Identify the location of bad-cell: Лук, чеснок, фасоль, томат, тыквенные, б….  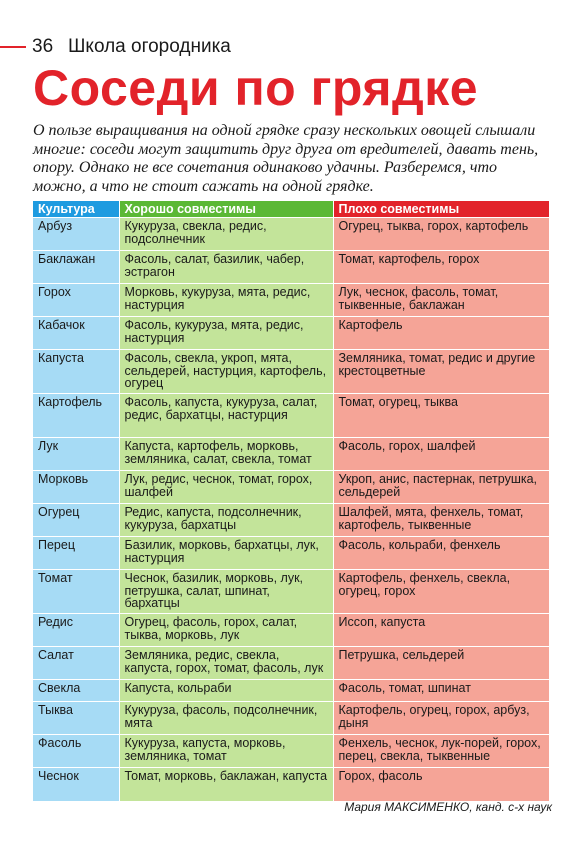
(441, 300).